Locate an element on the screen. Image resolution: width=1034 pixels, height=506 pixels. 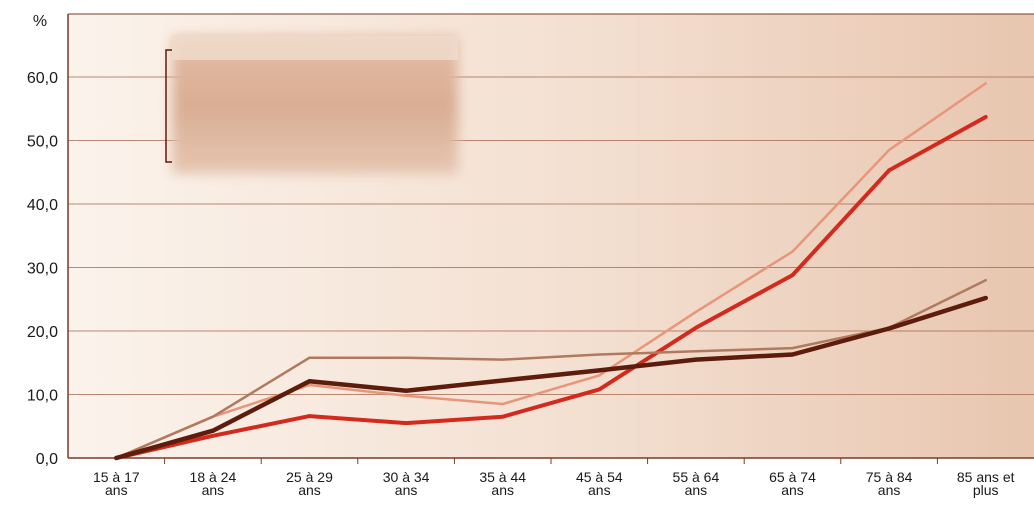
y-tick-label: 20,0 is located at coordinates (42, 332).